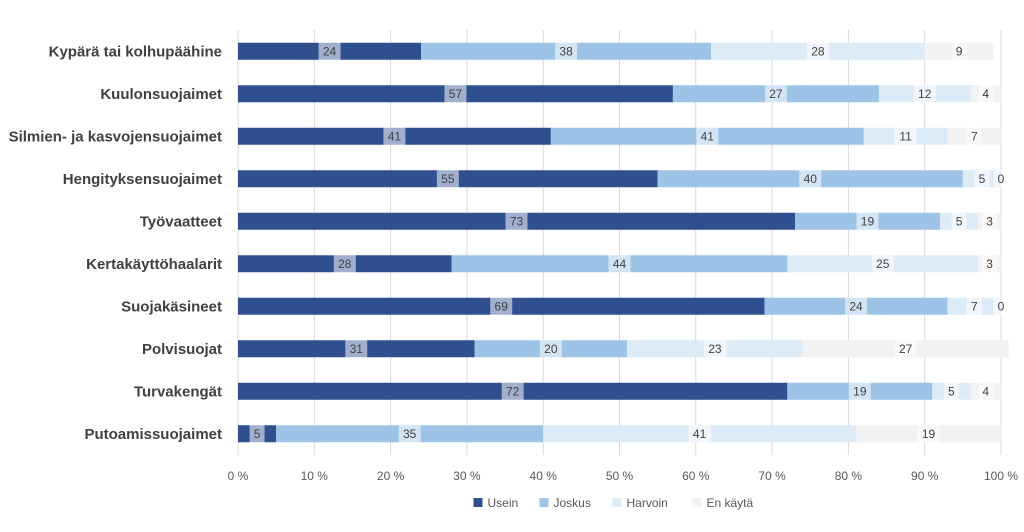  Describe the element at coordinates (238, 476) in the screenshot. I see `x-tick-label: 0 %` at that location.